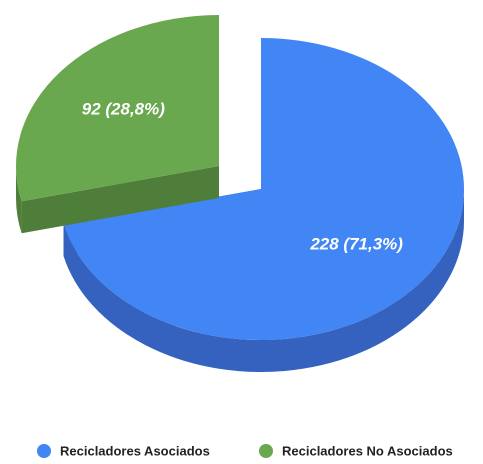  Describe the element at coordinates (135, 450) in the screenshot. I see `legend-label: Recicladores Asociados` at that location.